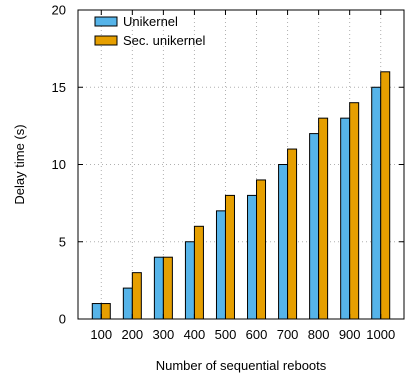 The image size is (407, 375). I want to click on x-tick-label: 700, so click(288, 334).